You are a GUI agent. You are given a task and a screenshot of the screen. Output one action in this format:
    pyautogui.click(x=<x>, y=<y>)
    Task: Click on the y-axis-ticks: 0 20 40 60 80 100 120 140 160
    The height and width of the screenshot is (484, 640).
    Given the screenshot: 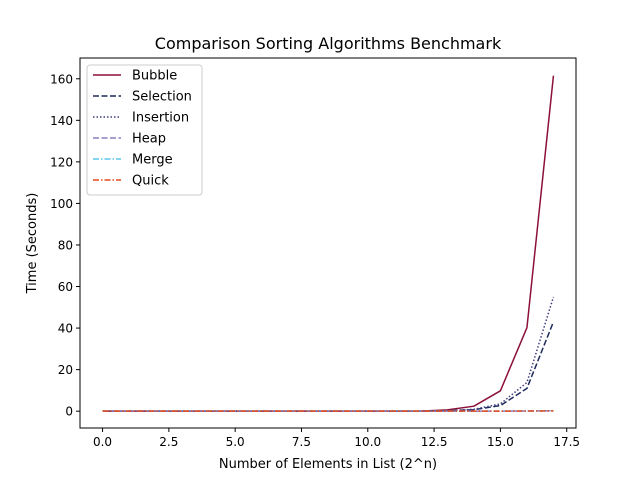 What is the action you would take?
    pyautogui.click(x=65, y=245)
    